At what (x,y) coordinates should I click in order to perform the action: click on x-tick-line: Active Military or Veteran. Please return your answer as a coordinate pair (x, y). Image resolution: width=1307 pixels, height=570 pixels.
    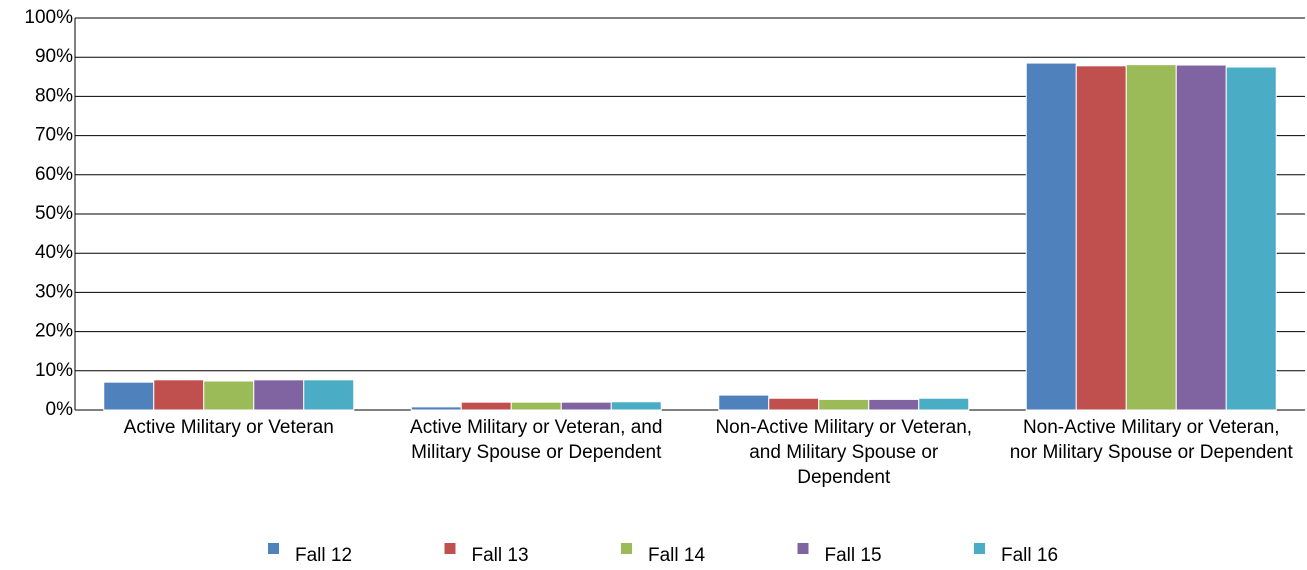
    Looking at the image, I should click on (229, 427).